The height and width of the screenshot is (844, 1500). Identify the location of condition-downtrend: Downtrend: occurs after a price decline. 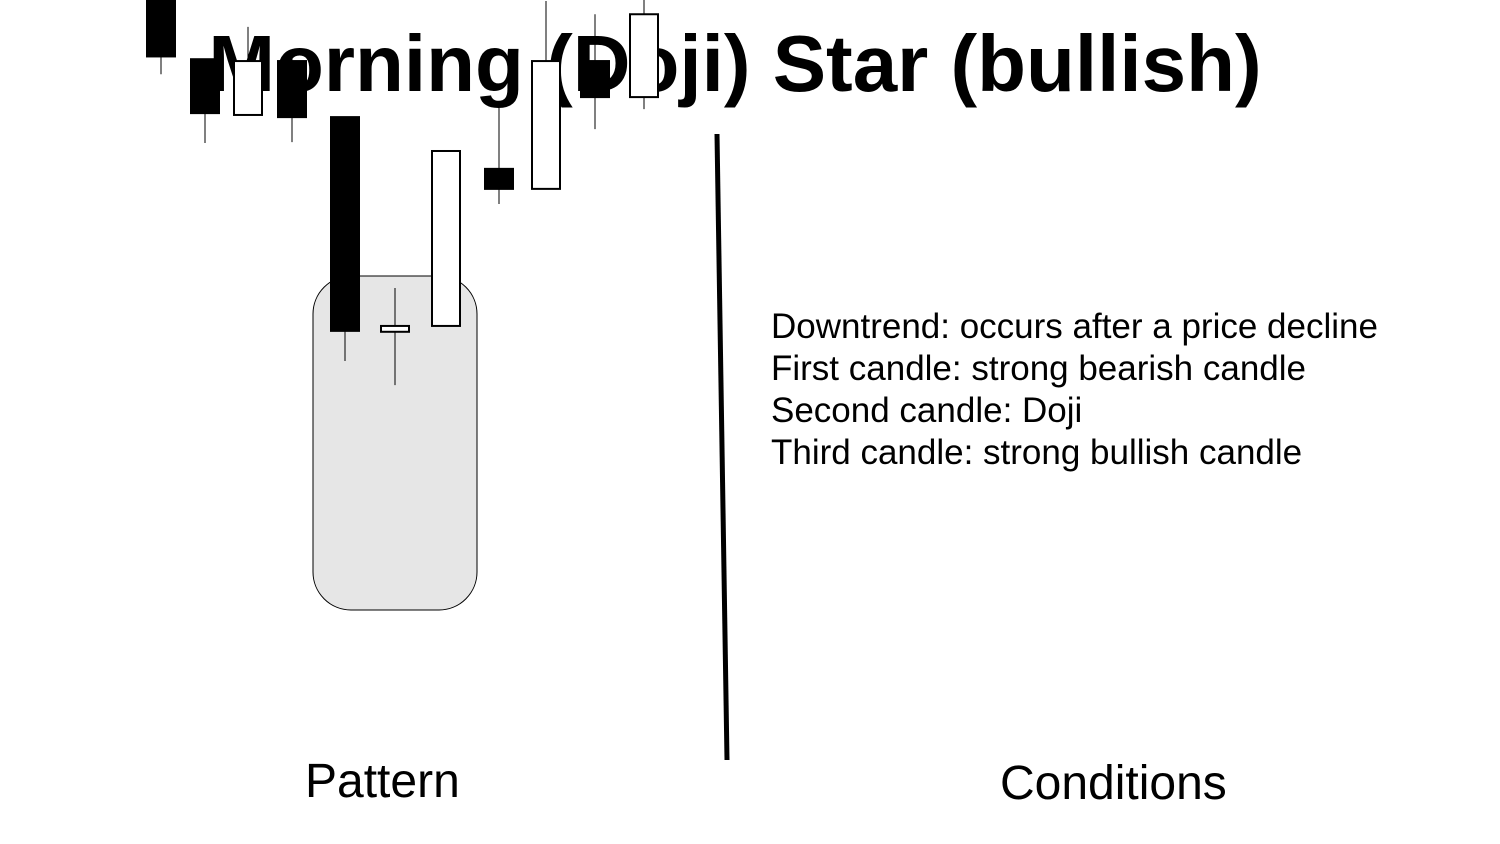
(1074, 326).